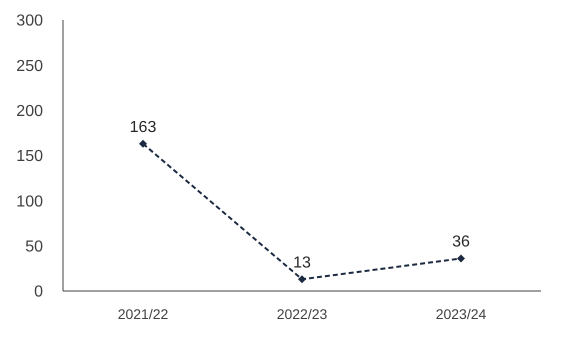  What do you see at coordinates (143, 127) in the screenshot?
I see `data-label: 163` at bounding box center [143, 127].